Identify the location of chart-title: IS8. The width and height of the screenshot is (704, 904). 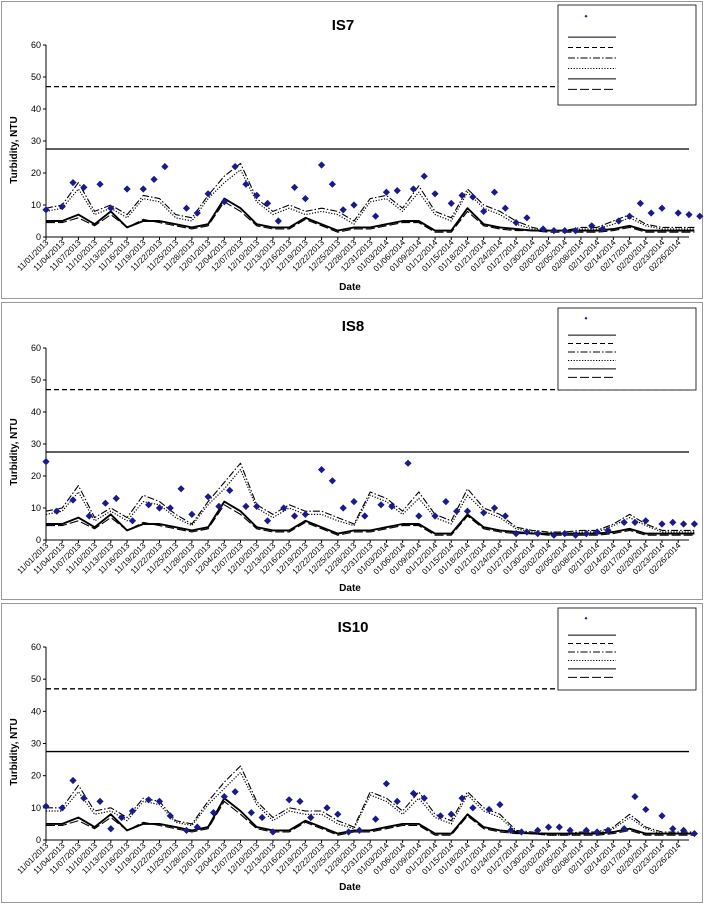
(353, 326).